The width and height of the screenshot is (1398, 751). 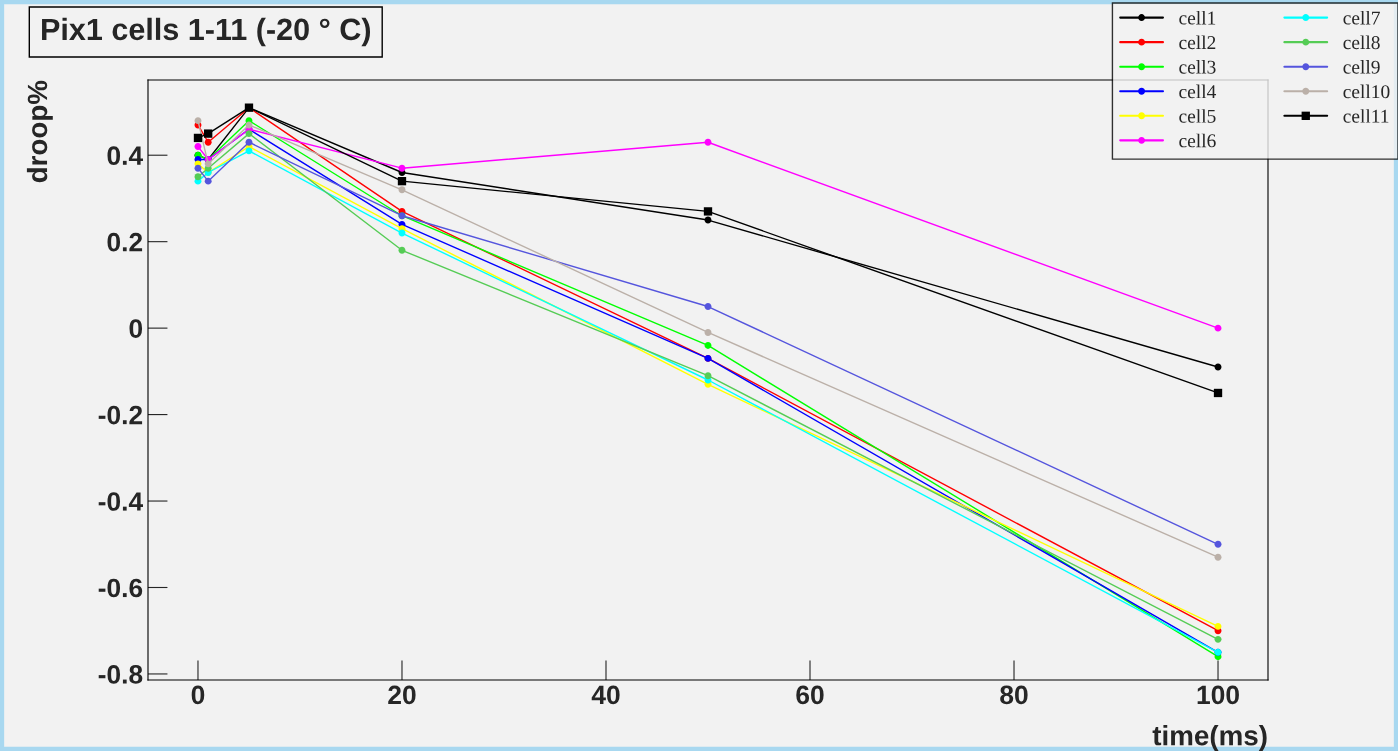 What do you see at coordinates (206, 32) in the screenshot?
I see `chart-title: Pix1 cells 1-11 (-20 ° C)` at bounding box center [206, 32].